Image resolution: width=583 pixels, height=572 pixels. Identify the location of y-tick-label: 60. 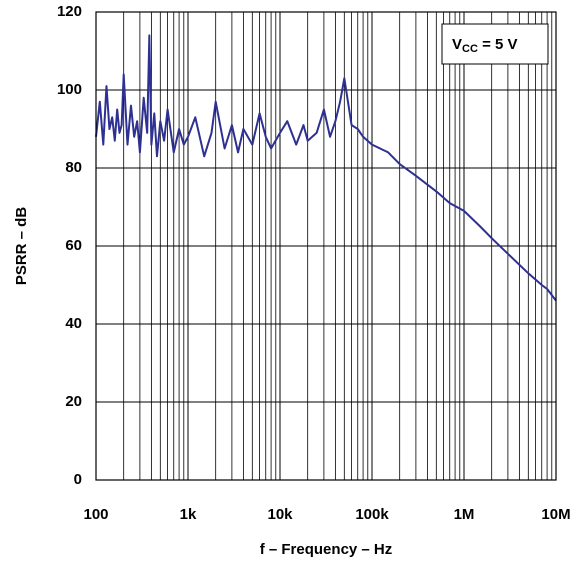
(73, 245).